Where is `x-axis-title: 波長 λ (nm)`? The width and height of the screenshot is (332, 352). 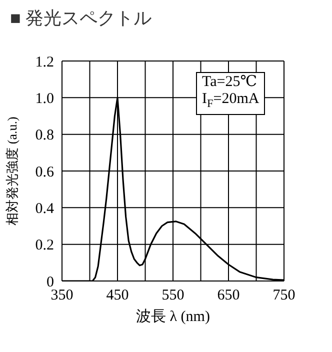
x-axis-title: 波長 λ (nm) is located at coordinates (173, 316).